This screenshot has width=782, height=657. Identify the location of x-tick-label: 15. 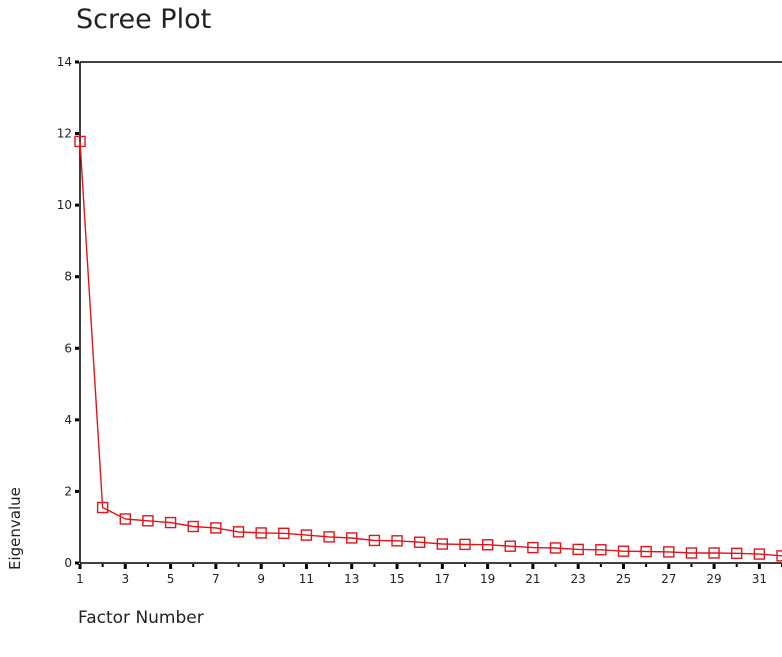
(396, 579).